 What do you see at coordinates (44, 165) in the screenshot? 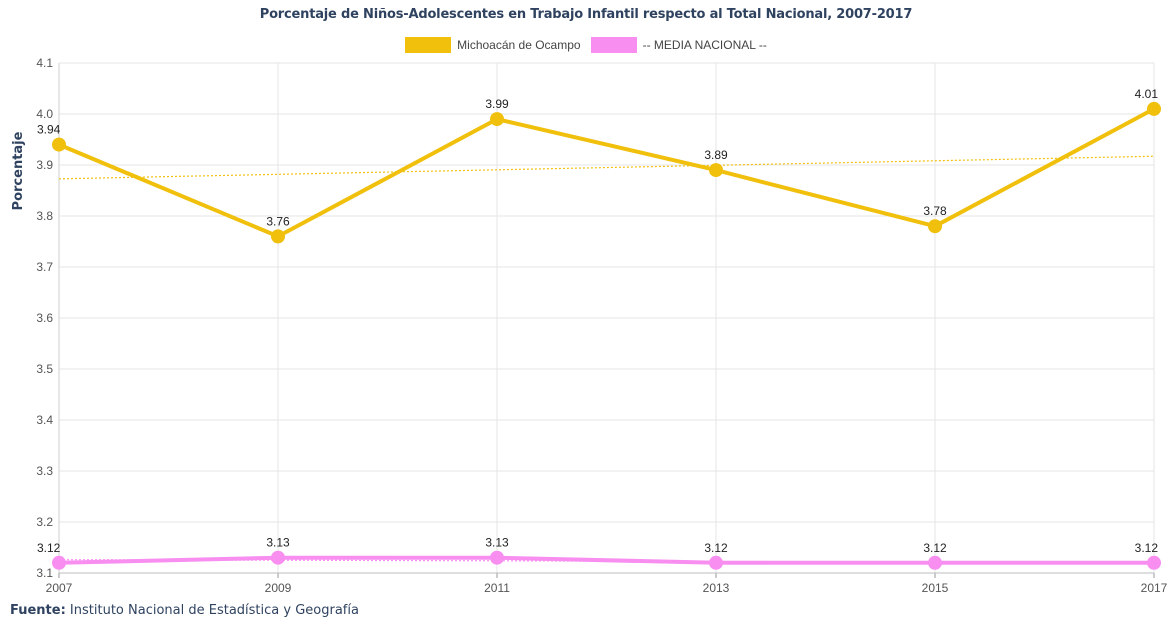
I see `y-tick-label: 3.9` at bounding box center [44, 165].